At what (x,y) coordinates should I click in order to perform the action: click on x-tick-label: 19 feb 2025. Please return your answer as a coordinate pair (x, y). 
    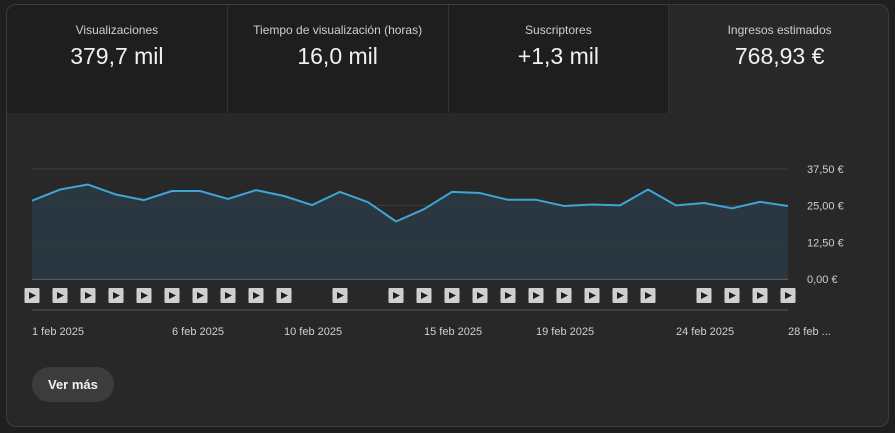
    Looking at the image, I should click on (565, 332).